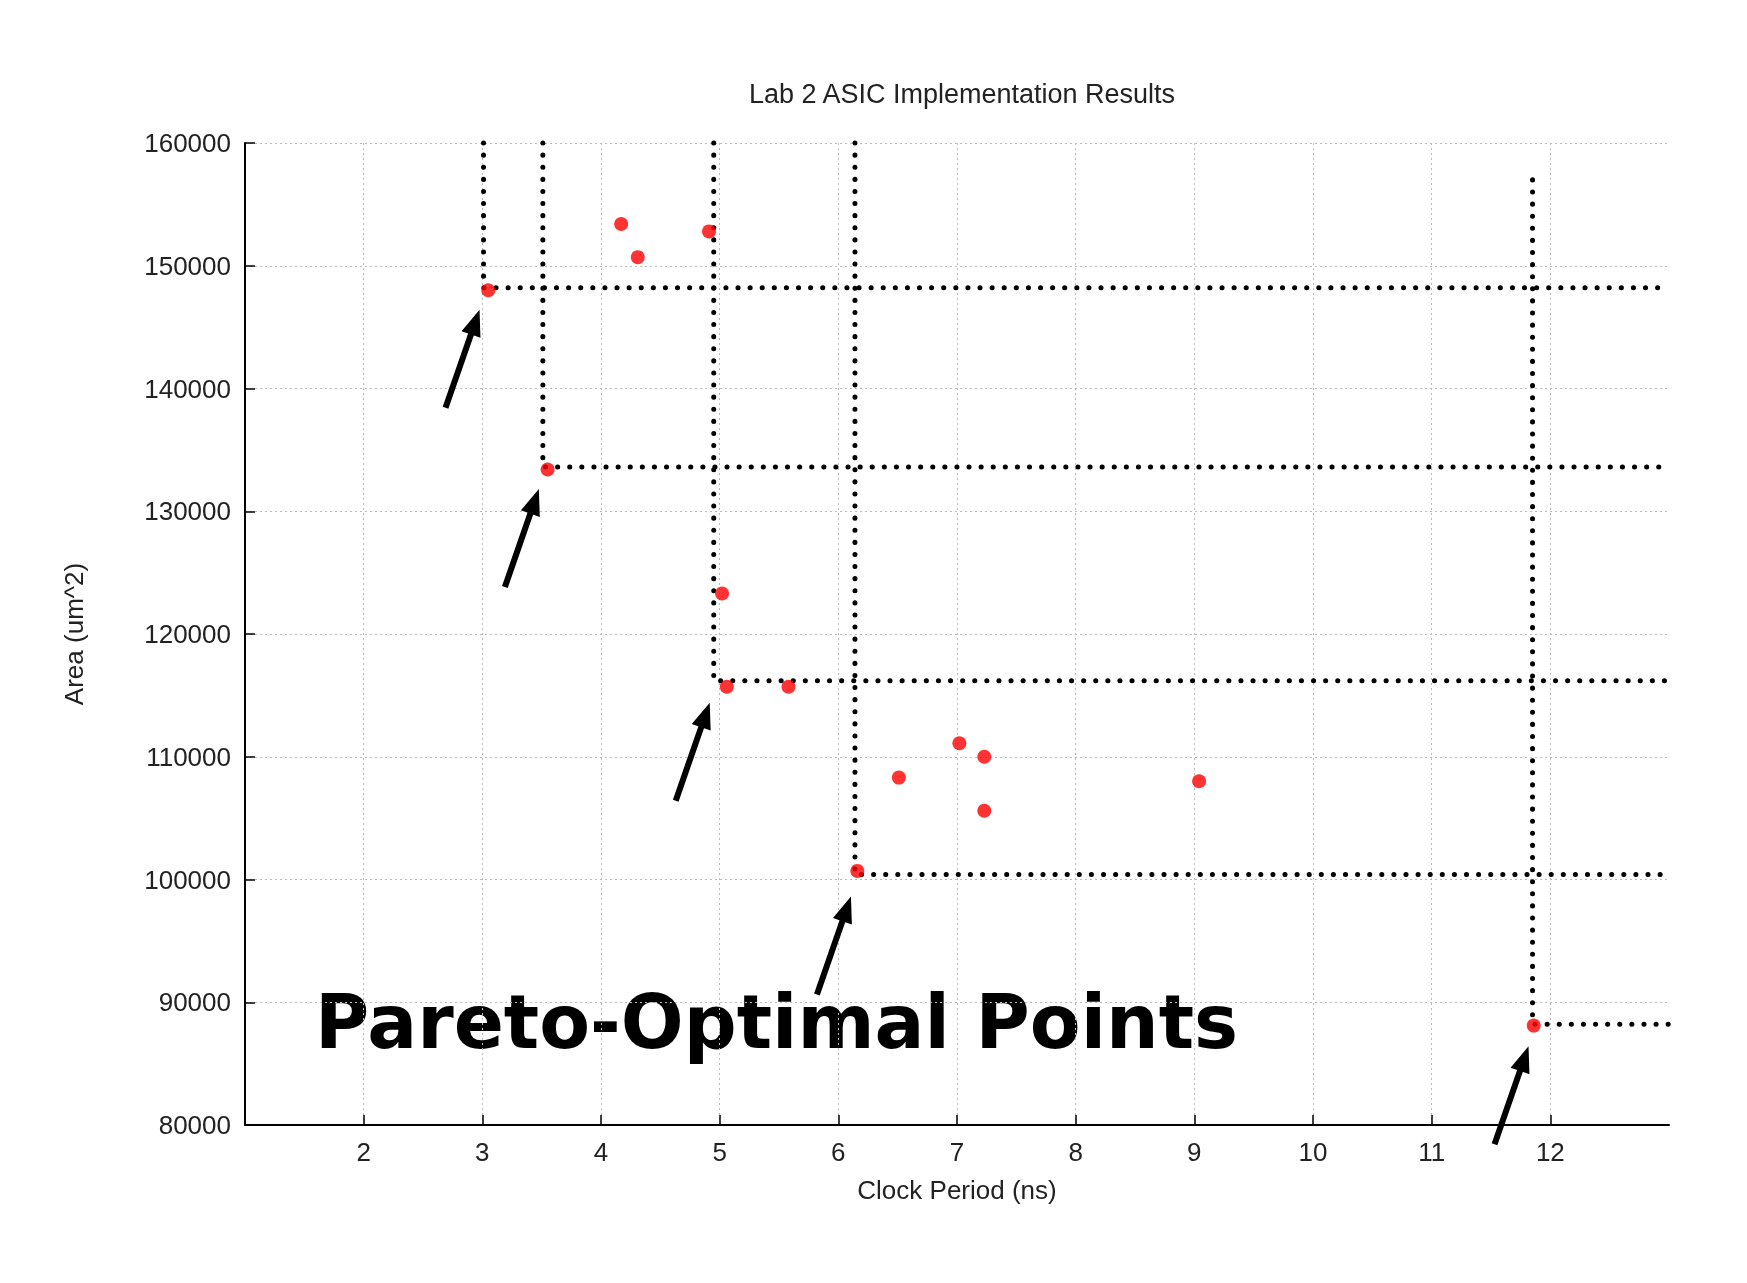 Image resolution: width=1747 pixels, height=1283 pixels. What do you see at coordinates (482, 1152) in the screenshot?
I see `x-tick-label: 3` at bounding box center [482, 1152].